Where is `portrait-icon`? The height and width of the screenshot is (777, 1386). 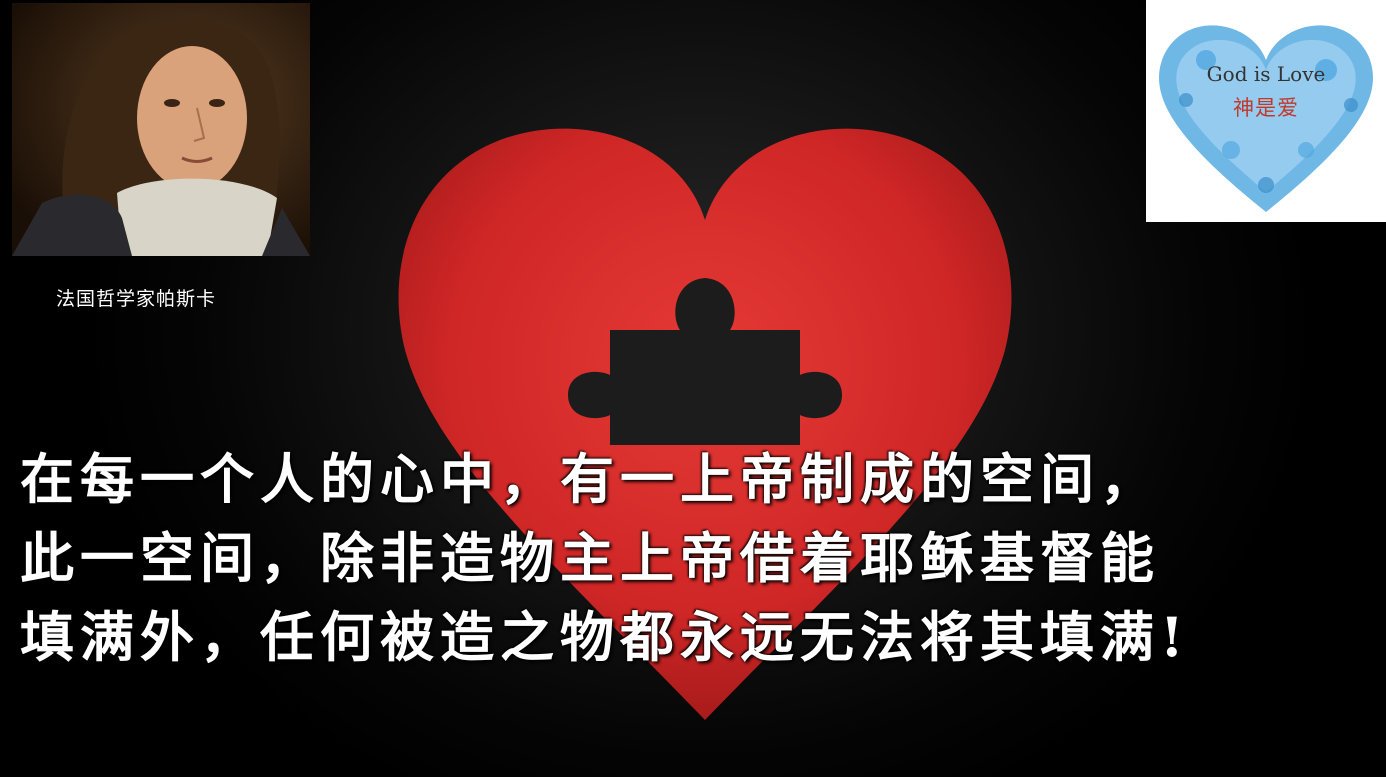
portrait-icon is located at coordinates (161, 129).